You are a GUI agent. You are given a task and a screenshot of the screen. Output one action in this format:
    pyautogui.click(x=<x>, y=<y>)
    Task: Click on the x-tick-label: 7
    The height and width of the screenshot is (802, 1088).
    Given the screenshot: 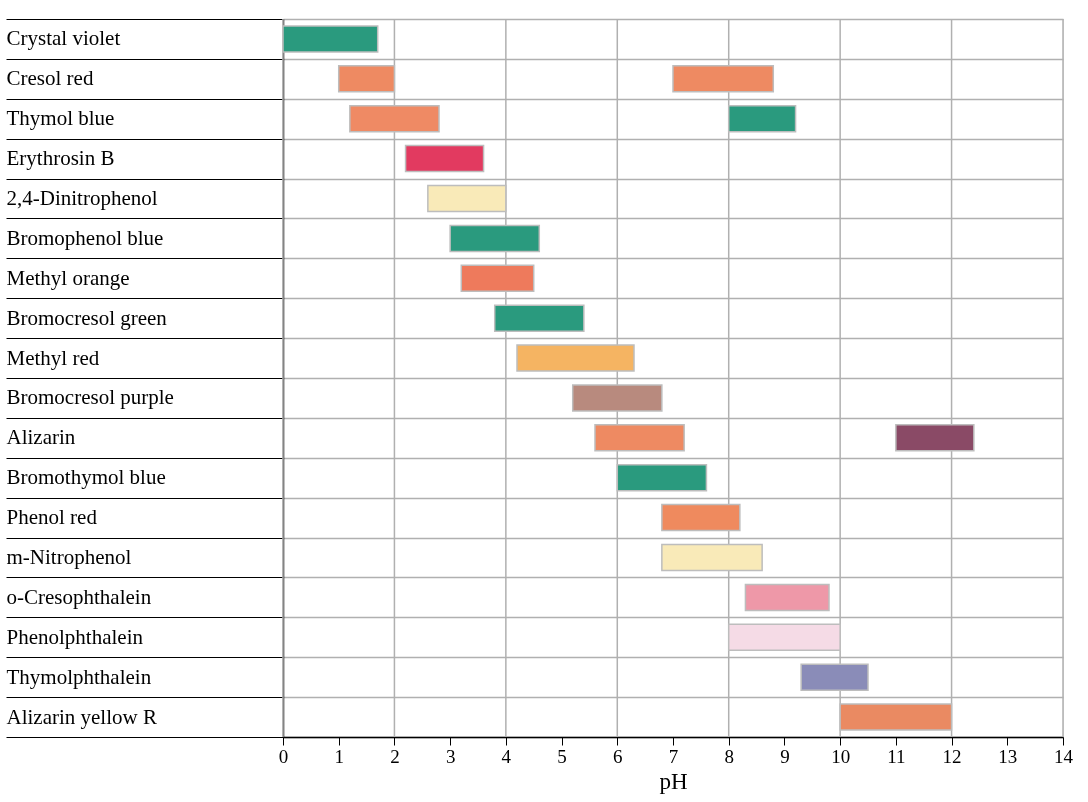 What is the action you would take?
    pyautogui.click(x=673, y=756)
    